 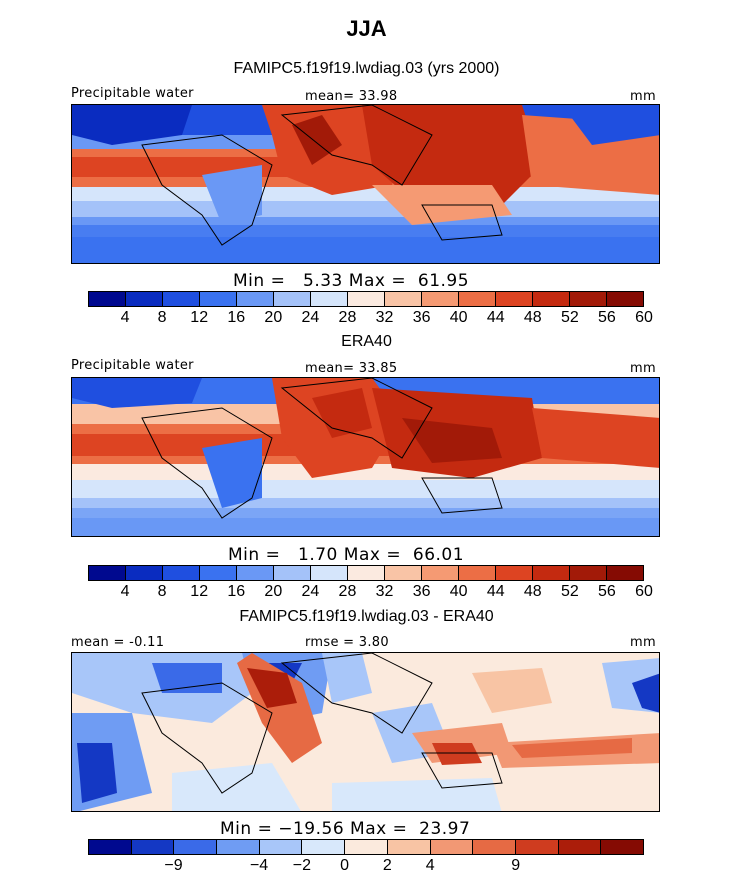 I want to click on panel-1-colorbar-ticks: 4 8 12 16 20 24 28 32 36 40 44 48 52 56 60, so click(x=370, y=319).